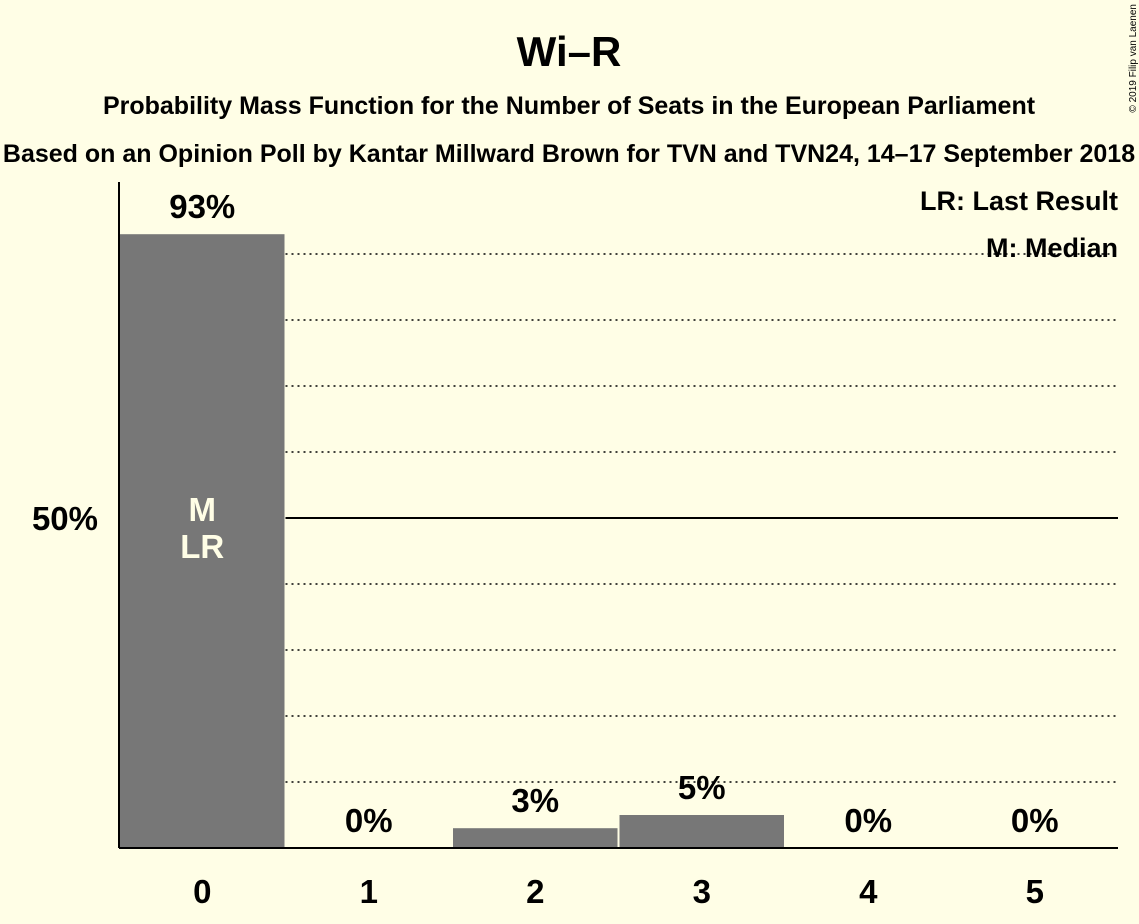 The height and width of the screenshot is (924, 1139). Describe the element at coordinates (702, 891) in the screenshot. I see `x-tick-label: 3` at that location.